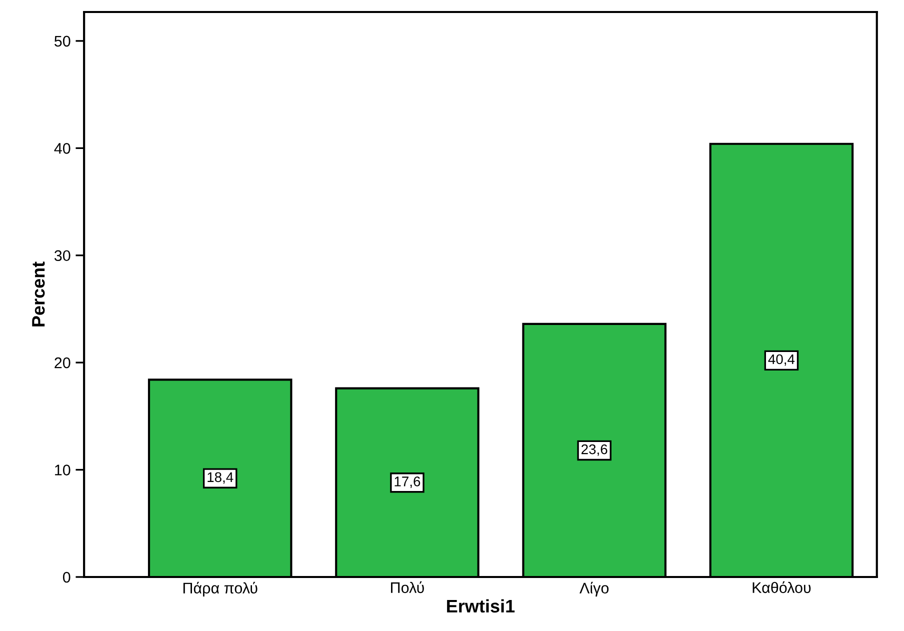 The image size is (904, 631). I want to click on y-tick-label: 50, so click(62, 41).